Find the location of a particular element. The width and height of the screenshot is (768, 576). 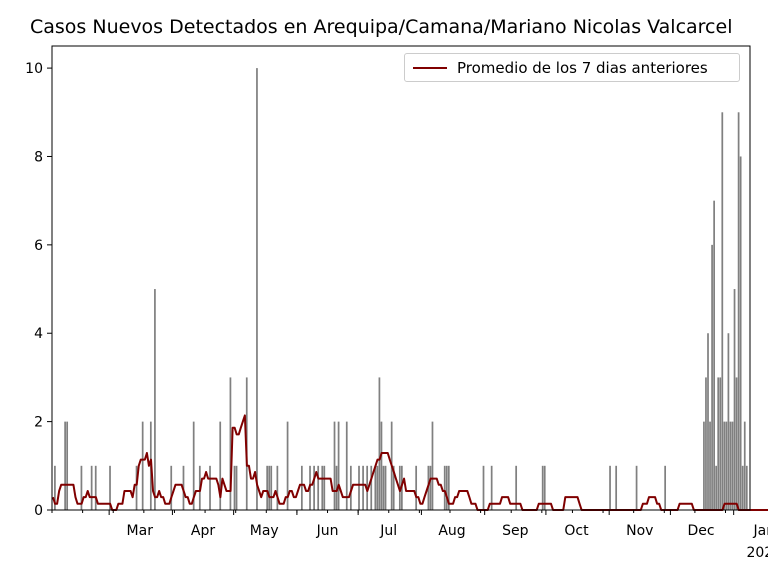

x-tick-label: Dec is located at coordinates (700, 531).